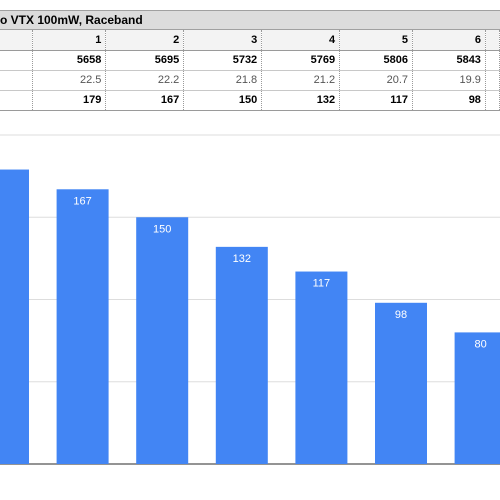  I want to click on measurement-cell: 21.8, so click(223, 80).